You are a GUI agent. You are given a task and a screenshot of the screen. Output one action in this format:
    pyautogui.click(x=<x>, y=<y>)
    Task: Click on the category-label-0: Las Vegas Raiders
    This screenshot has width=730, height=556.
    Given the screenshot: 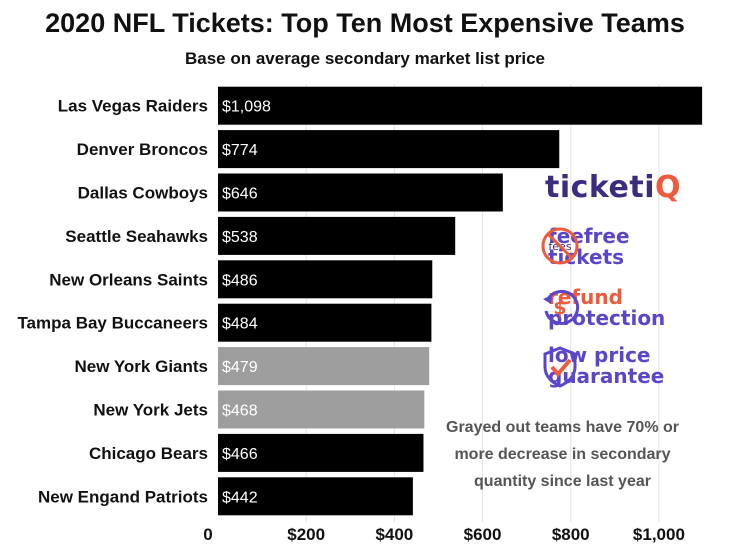 What is the action you would take?
    pyautogui.click(x=133, y=106)
    